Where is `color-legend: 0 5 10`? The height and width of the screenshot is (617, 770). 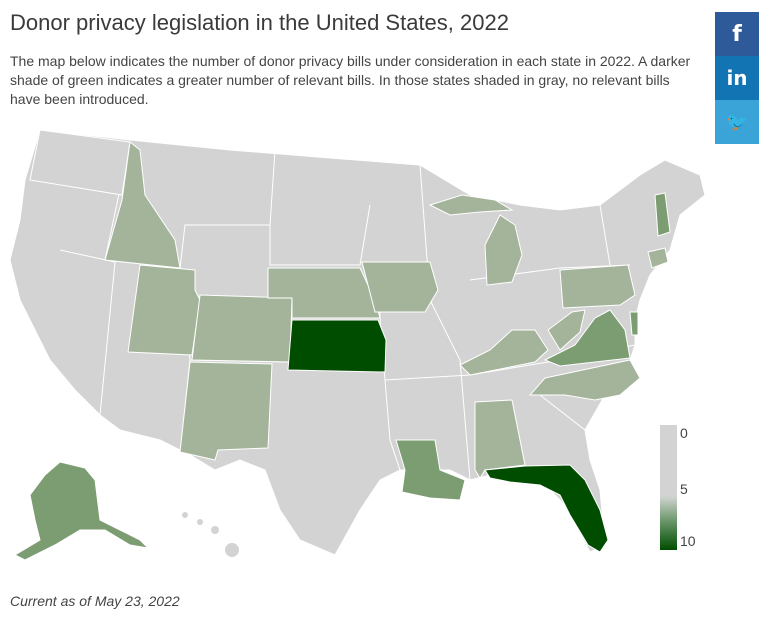
color-legend: 0 5 10 is located at coordinates (678, 487).